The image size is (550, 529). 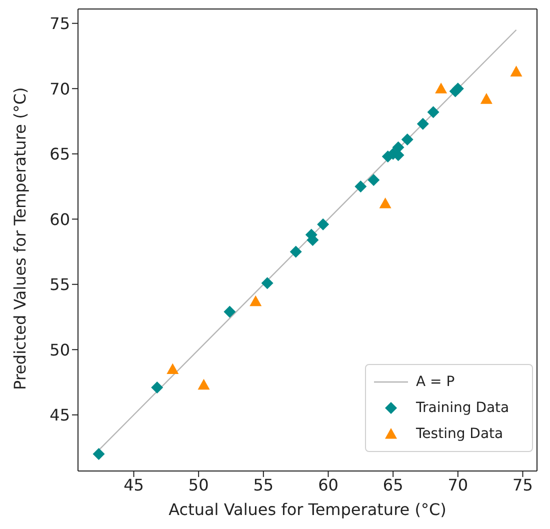 I want to click on y-axis-title: Predicted Values for Temperature (°C), so click(x=20, y=238).